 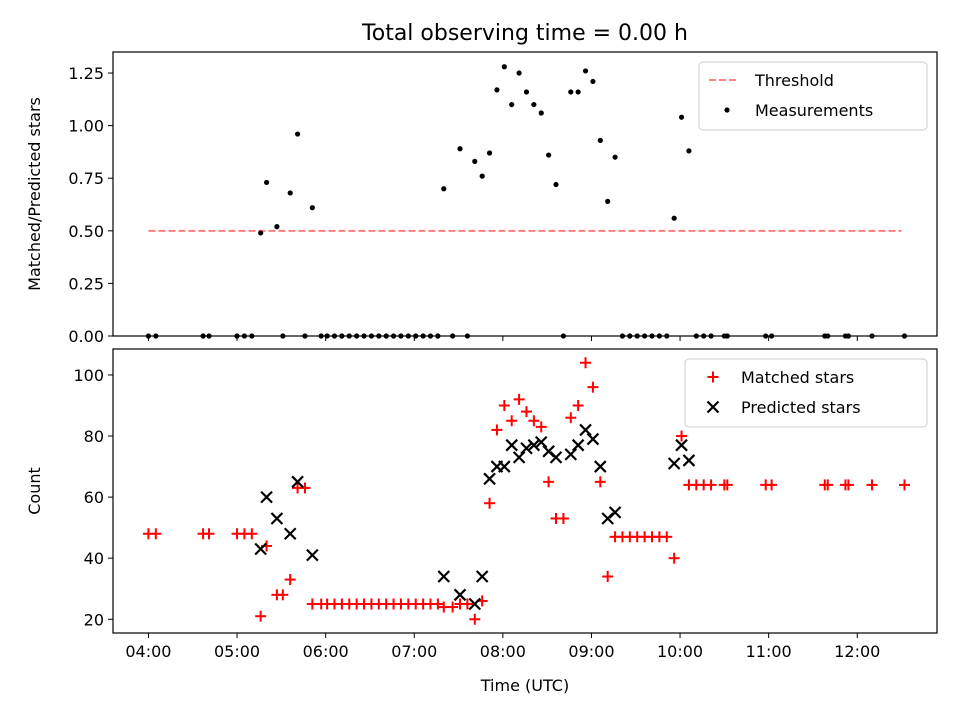 I want to click on y-tick-label: 40, so click(x=94, y=558).